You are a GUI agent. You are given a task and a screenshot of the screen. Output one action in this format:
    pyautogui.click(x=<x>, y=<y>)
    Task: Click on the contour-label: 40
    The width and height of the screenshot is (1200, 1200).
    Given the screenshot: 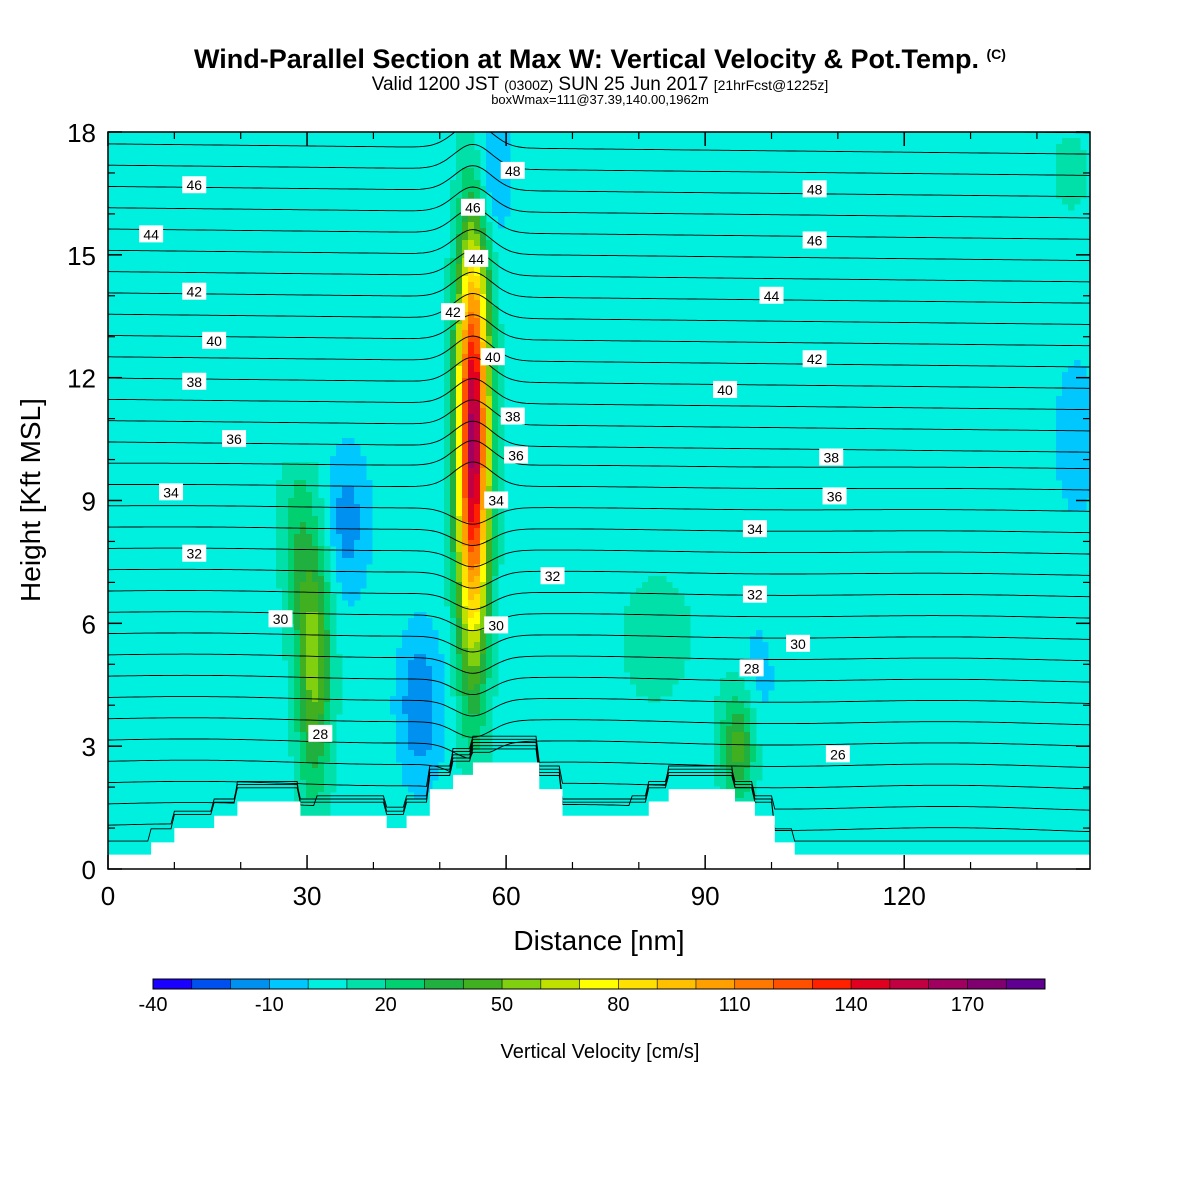 What is the action you would take?
    pyautogui.click(x=214, y=340)
    